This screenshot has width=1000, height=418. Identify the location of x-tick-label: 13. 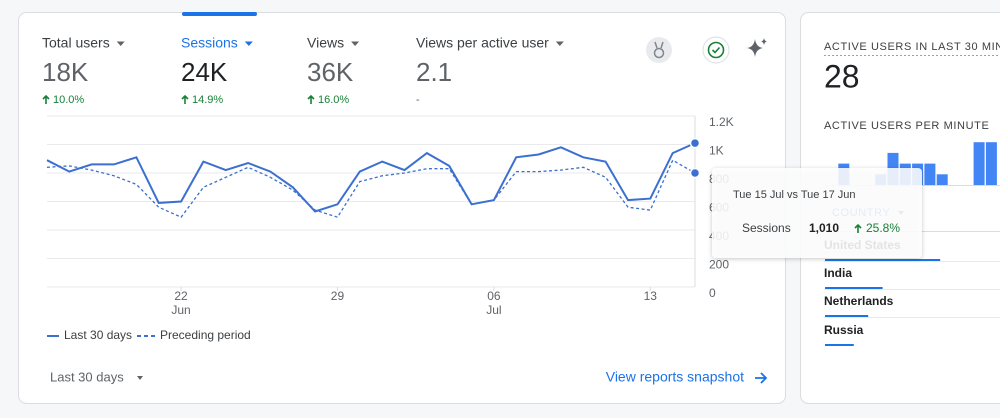
(651, 296).